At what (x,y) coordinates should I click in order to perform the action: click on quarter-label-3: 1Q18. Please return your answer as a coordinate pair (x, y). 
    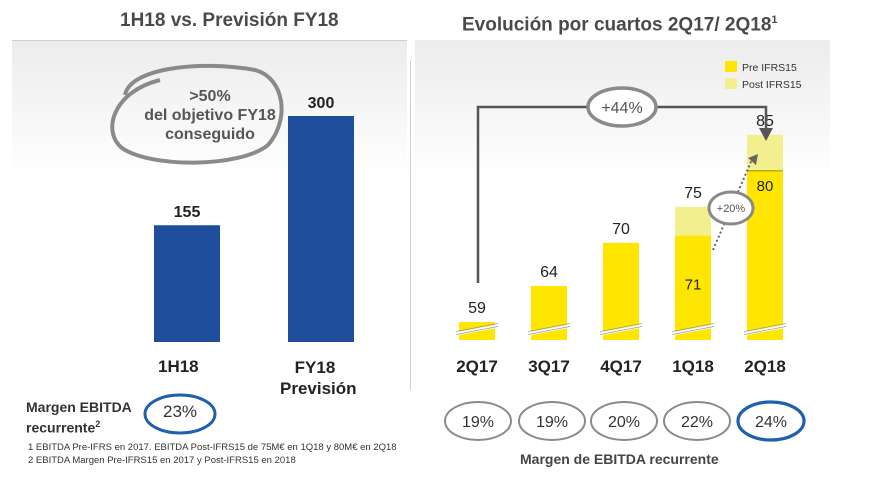
    Looking at the image, I should click on (693, 366).